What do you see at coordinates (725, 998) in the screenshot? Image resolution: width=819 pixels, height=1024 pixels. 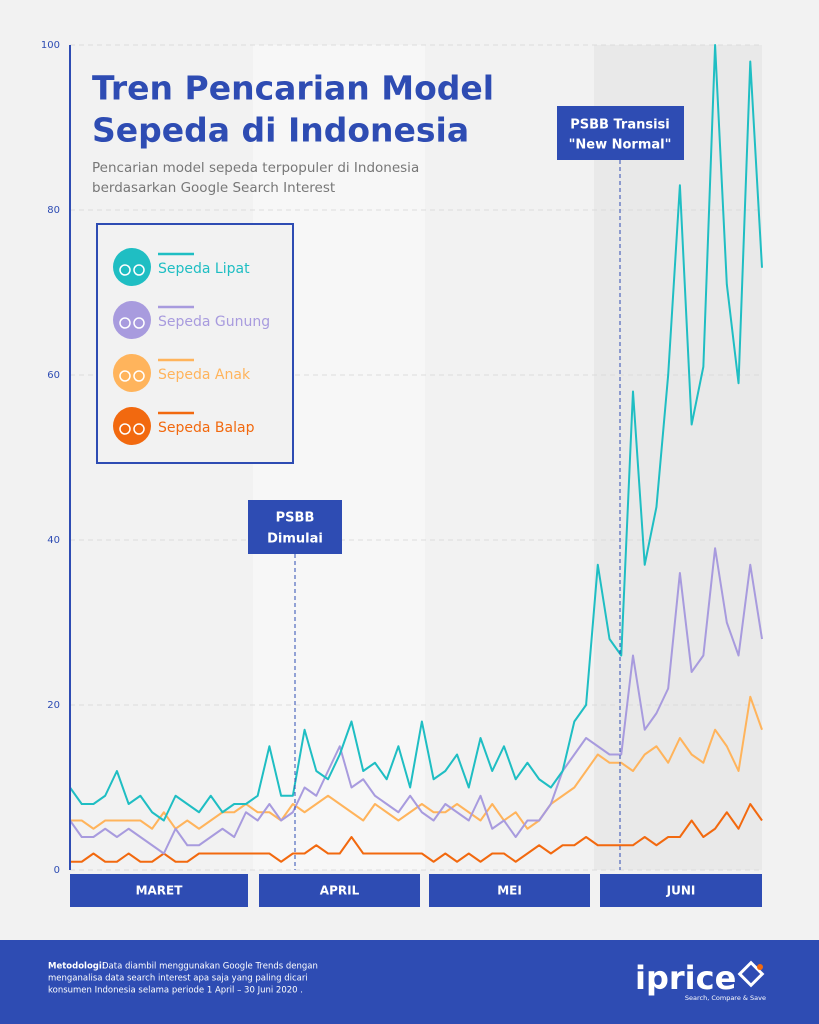 I see `logo-tagline: Search, Compare & Save` at bounding box center [725, 998].